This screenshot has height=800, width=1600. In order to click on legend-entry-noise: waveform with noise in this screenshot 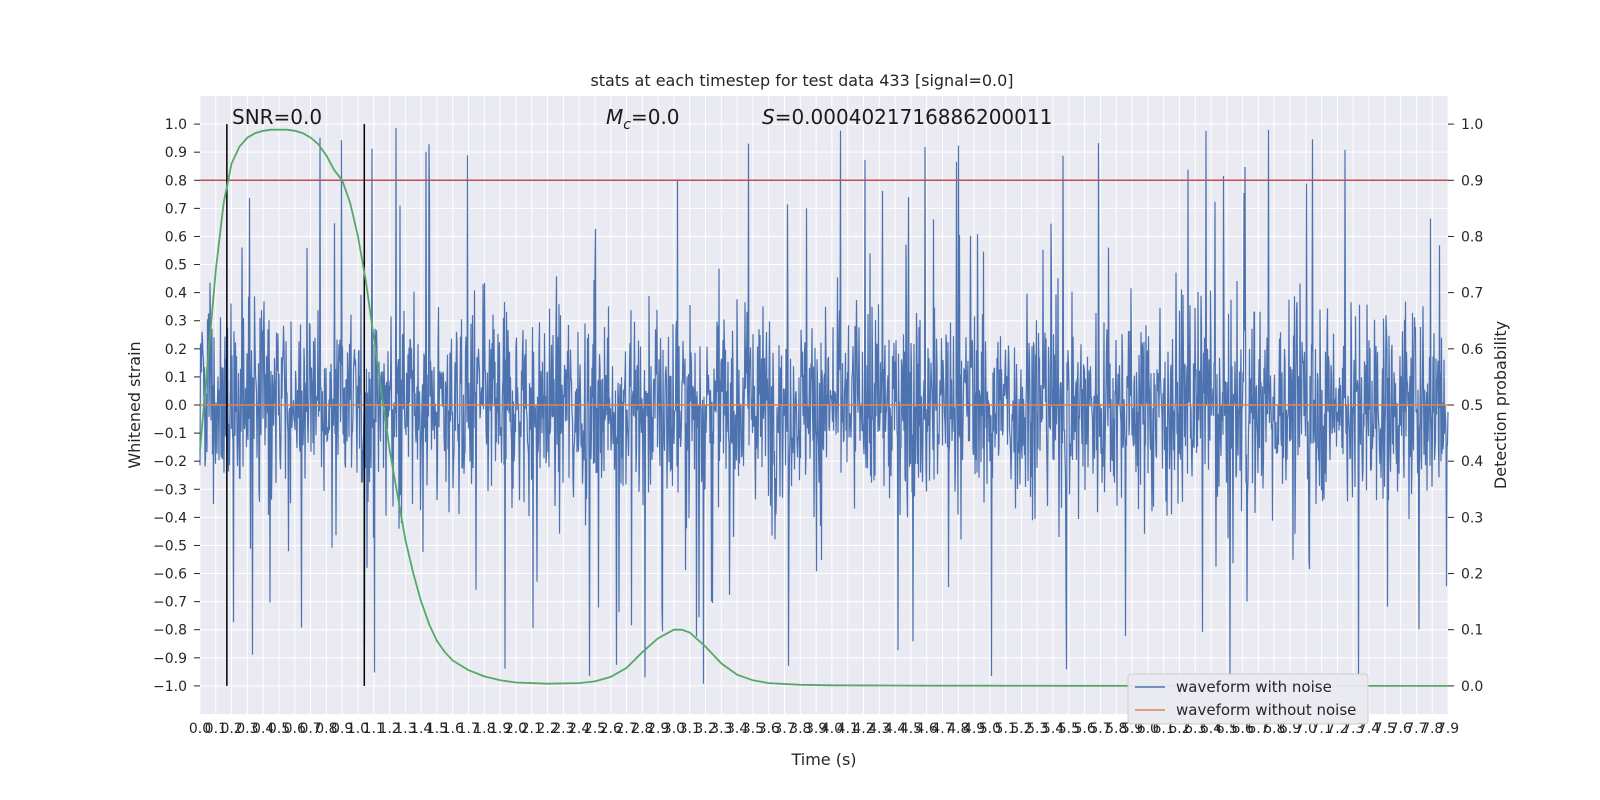, I will do `click(1254, 687)`.